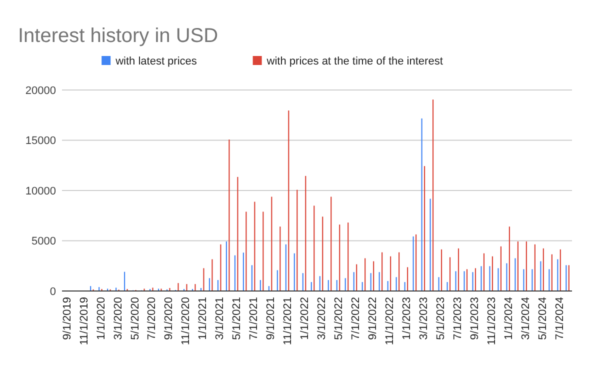 This screenshot has height=371, width=600. I want to click on x-tick-label: 1/1/2020, so click(101, 318).